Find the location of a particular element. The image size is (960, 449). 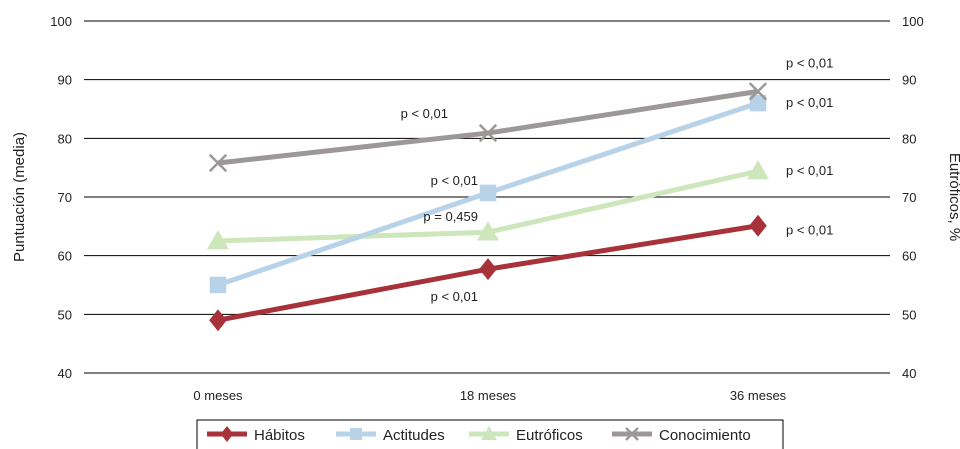

y-tick-label-right: 50 is located at coordinates (909, 314).